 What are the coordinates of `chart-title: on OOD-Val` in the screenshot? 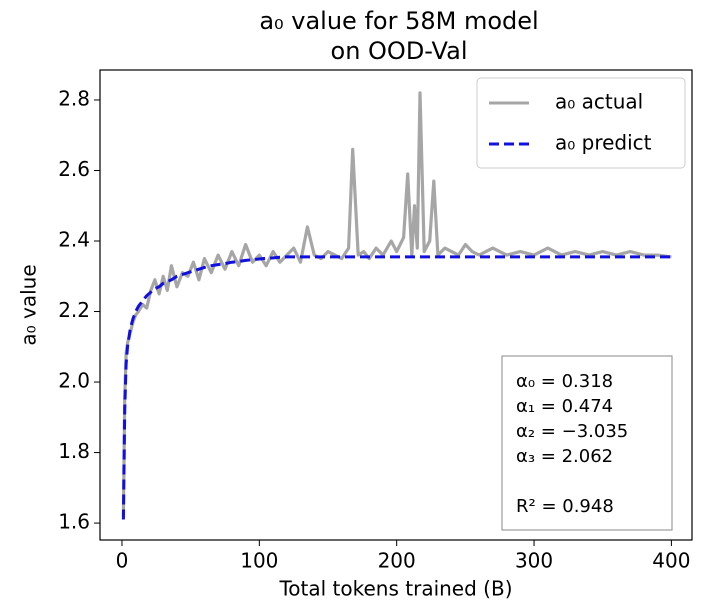 It's located at (399, 51).